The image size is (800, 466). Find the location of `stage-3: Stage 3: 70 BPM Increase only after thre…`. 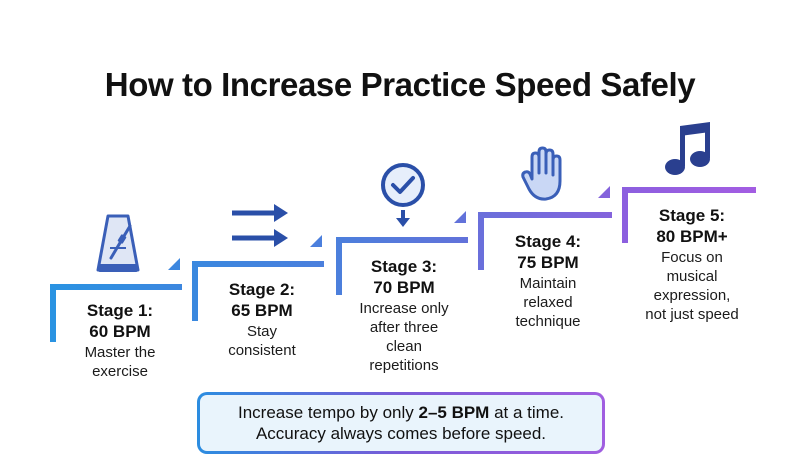

stage-3: Stage 3: 70 BPM Increase only after thre… is located at coordinates (404, 315).